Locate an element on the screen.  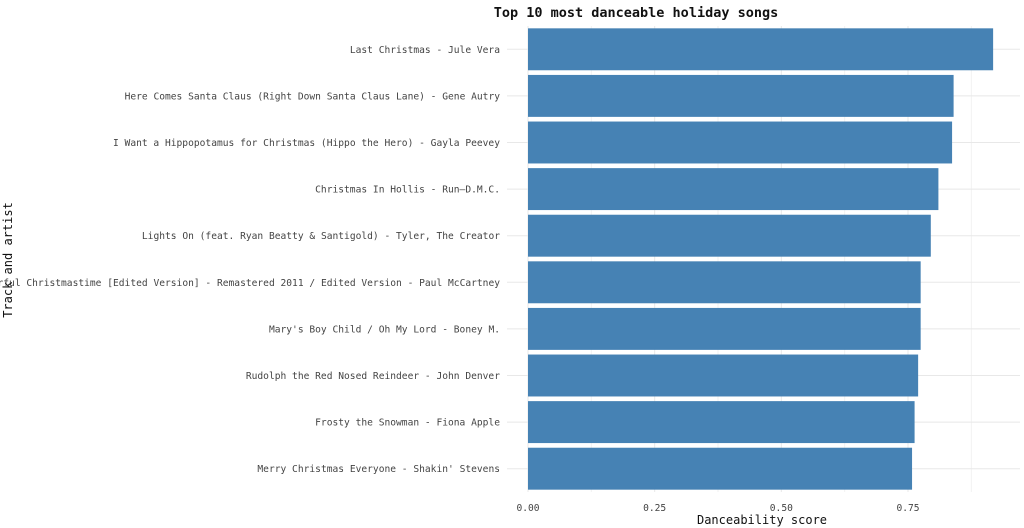
chart-title: Top 10 most danceable holiday songs is located at coordinates (636, 13).